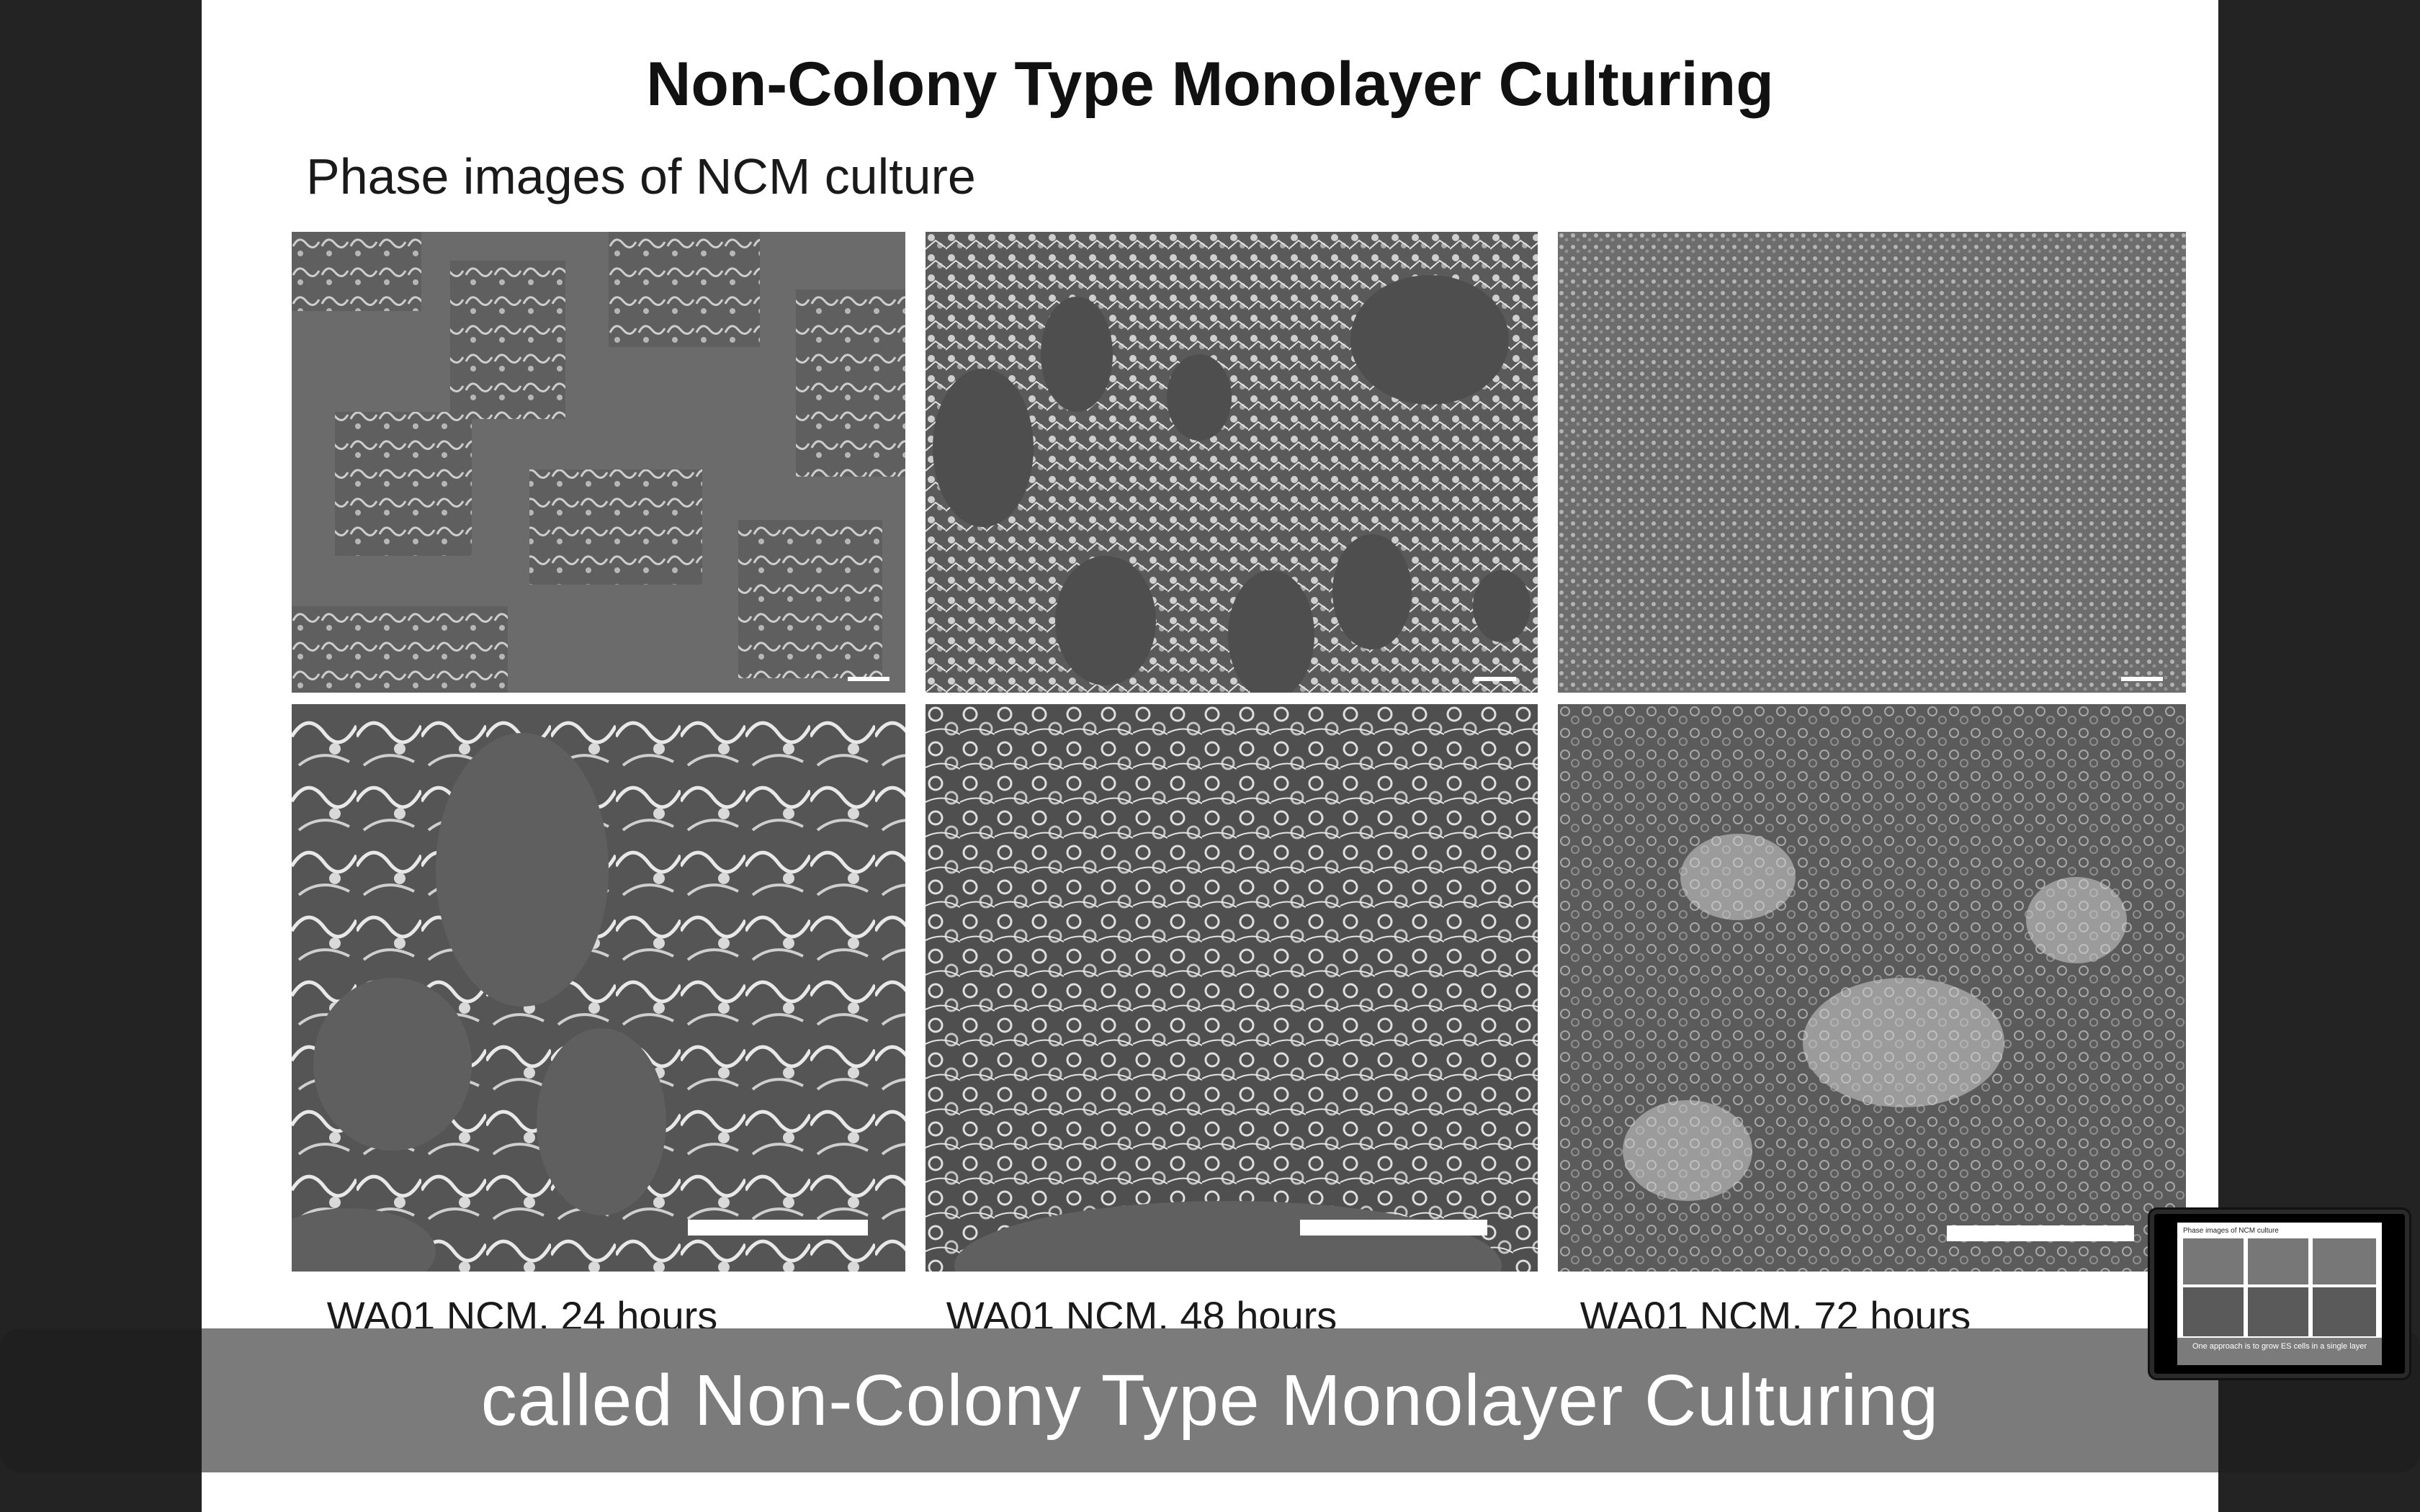 The width and height of the screenshot is (2420, 1512). Describe the element at coordinates (2231, 1231) in the screenshot. I see `pip-title: Phase images of NCM culture` at that location.